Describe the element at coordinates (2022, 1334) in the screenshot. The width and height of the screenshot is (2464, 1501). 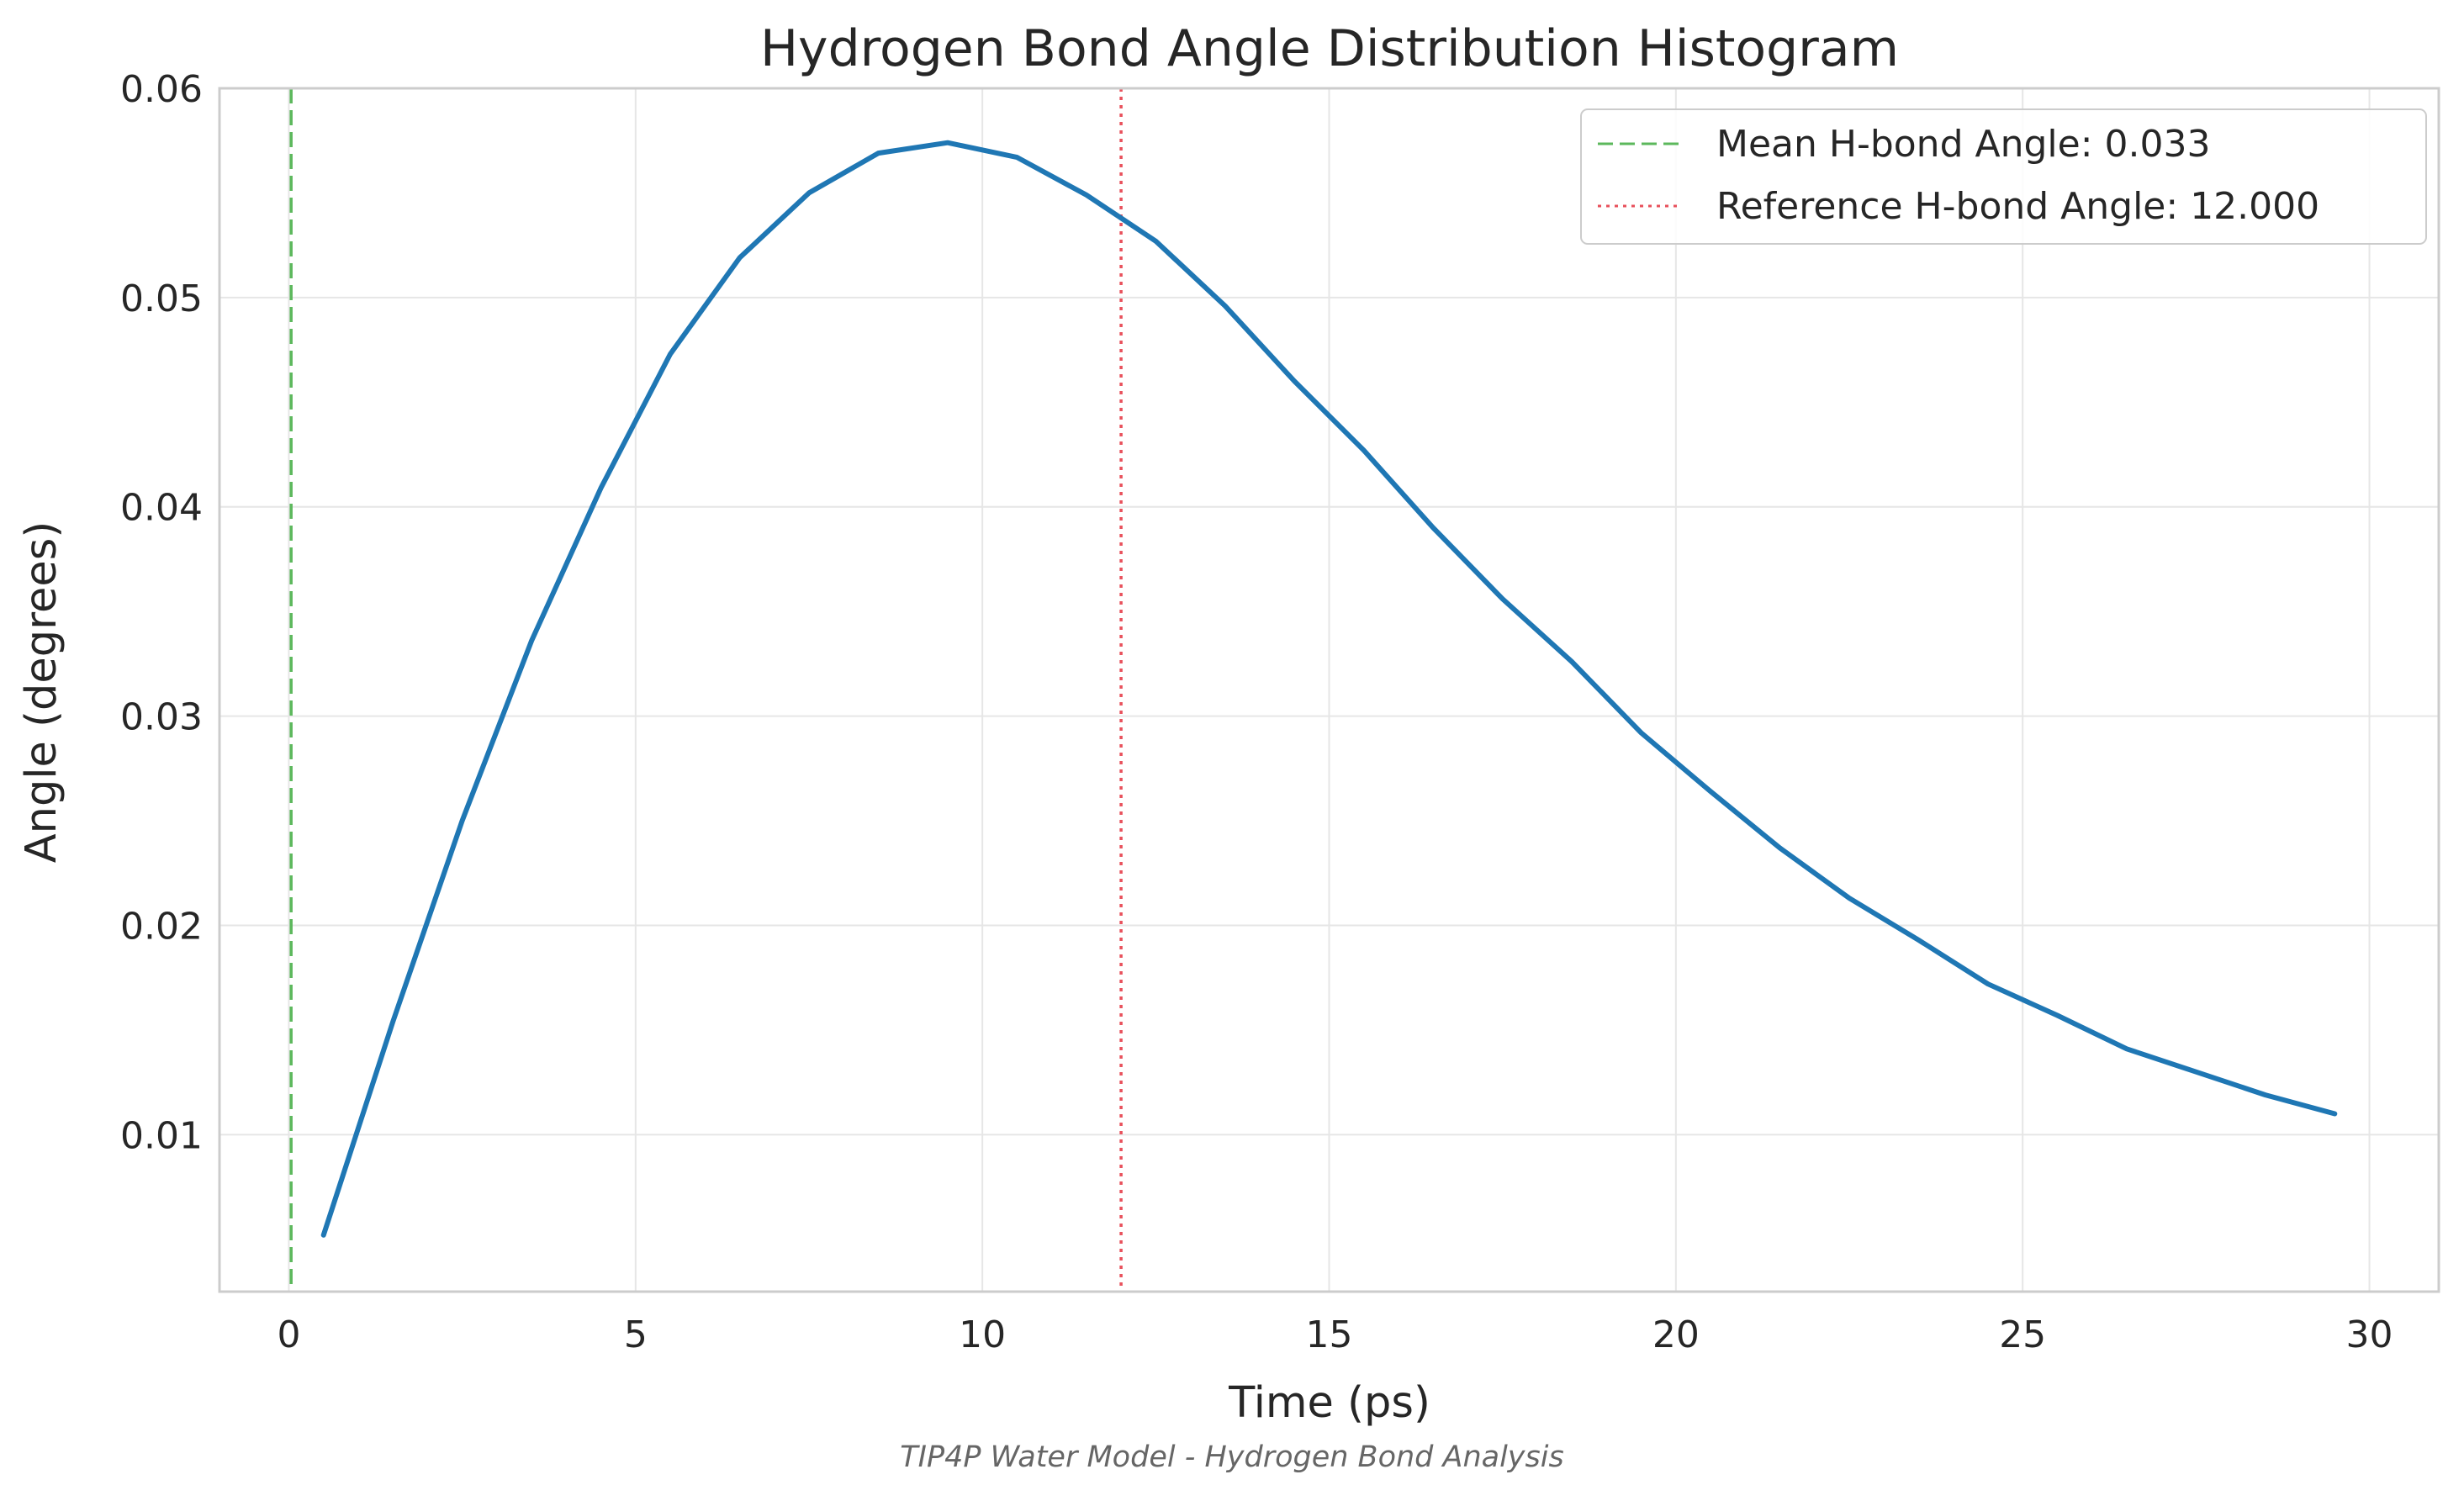
I see `x-tick-label: 25` at that location.